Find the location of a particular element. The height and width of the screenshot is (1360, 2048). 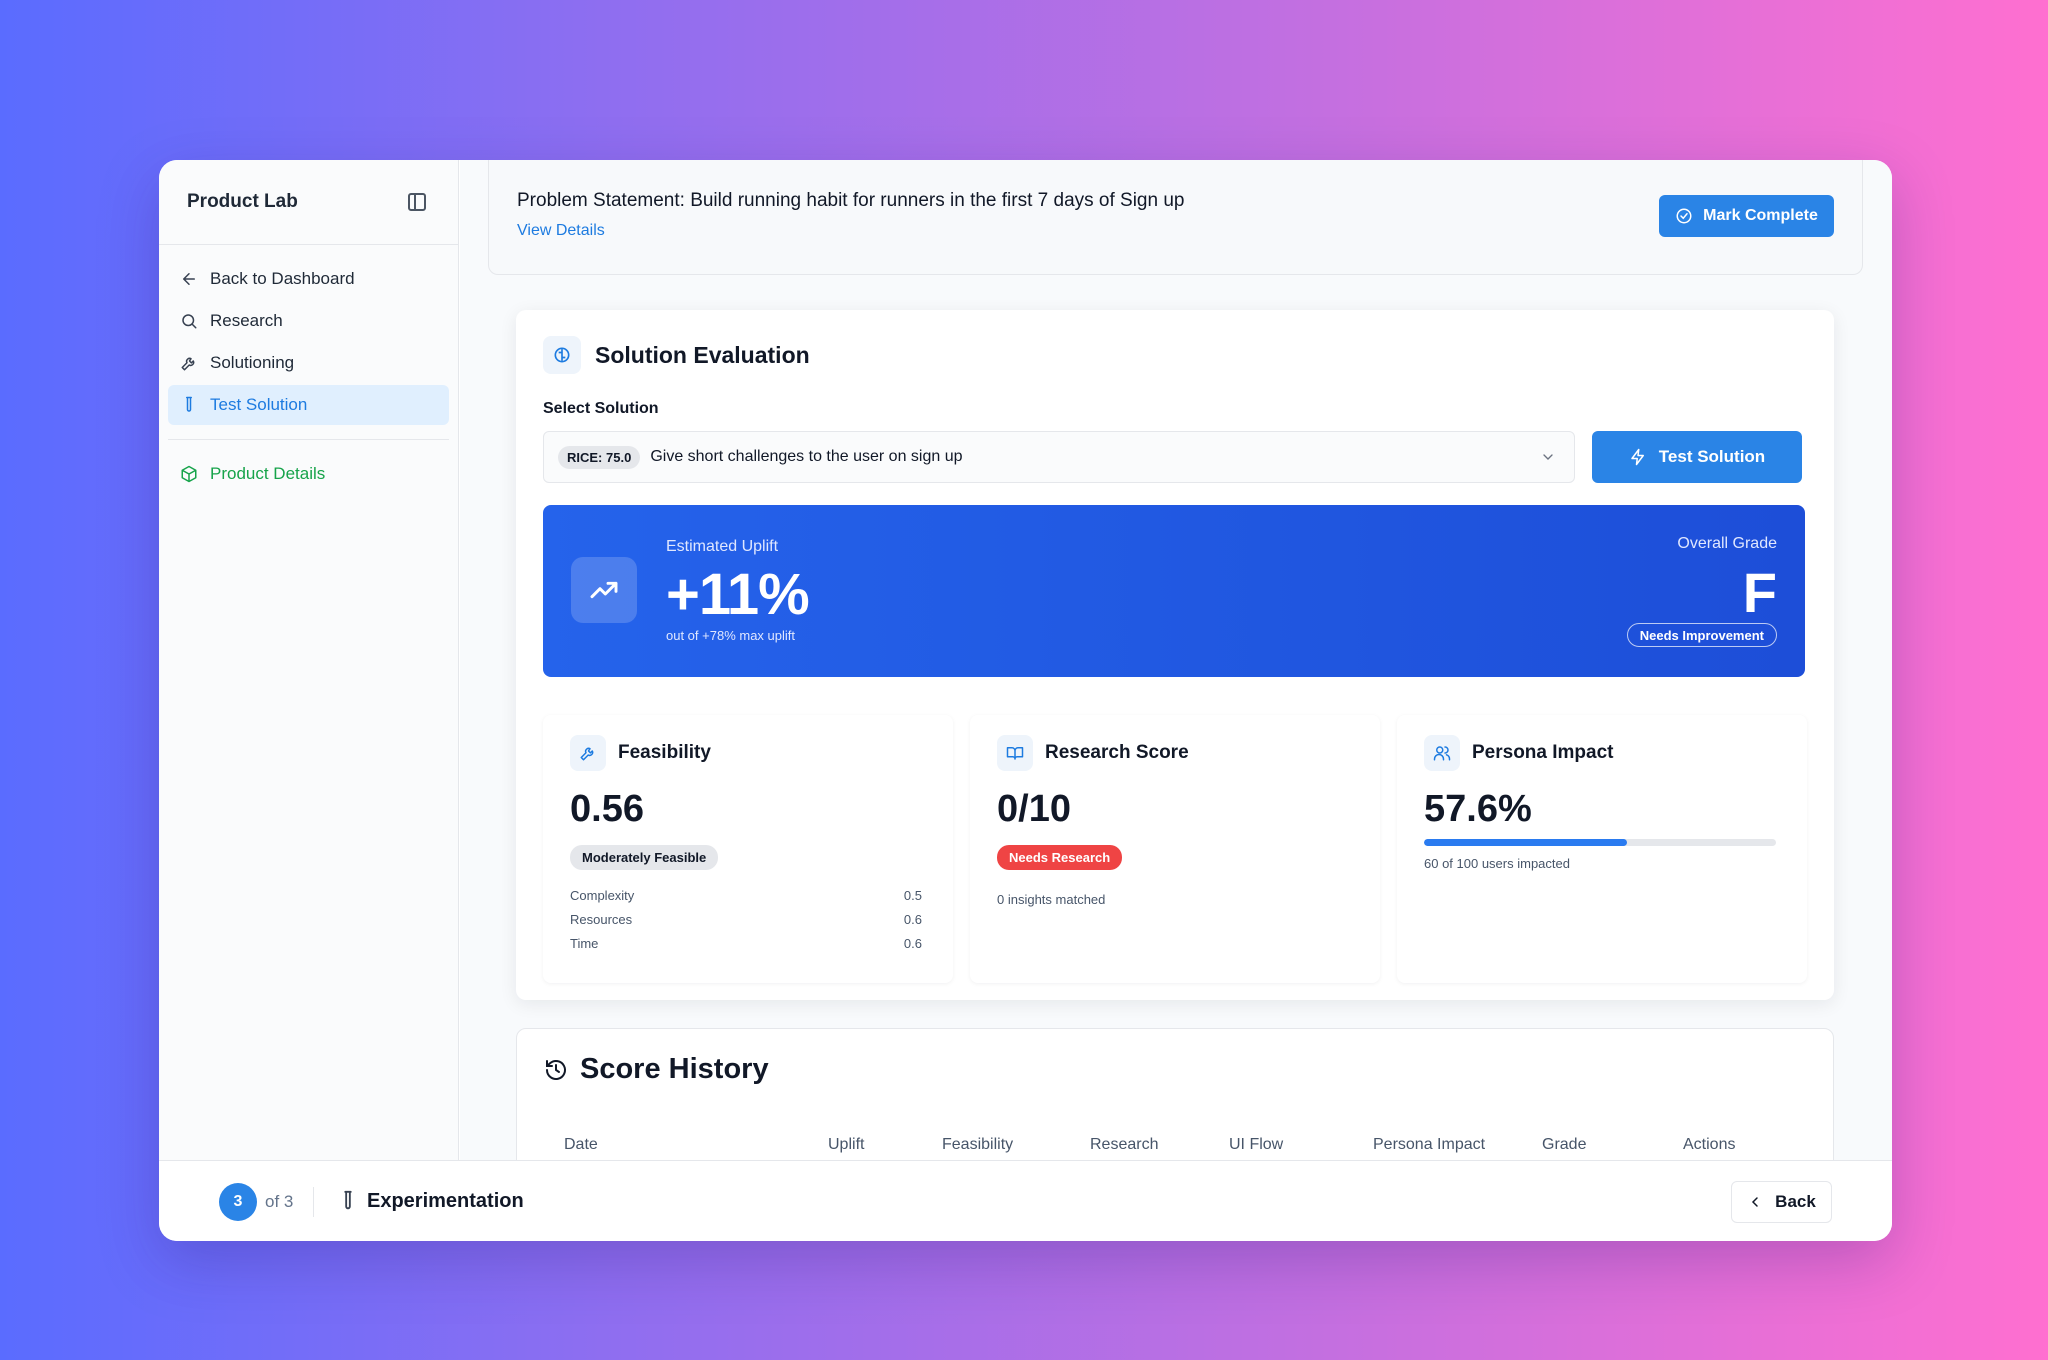

research-title: Research Score is located at coordinates (1117, 752).